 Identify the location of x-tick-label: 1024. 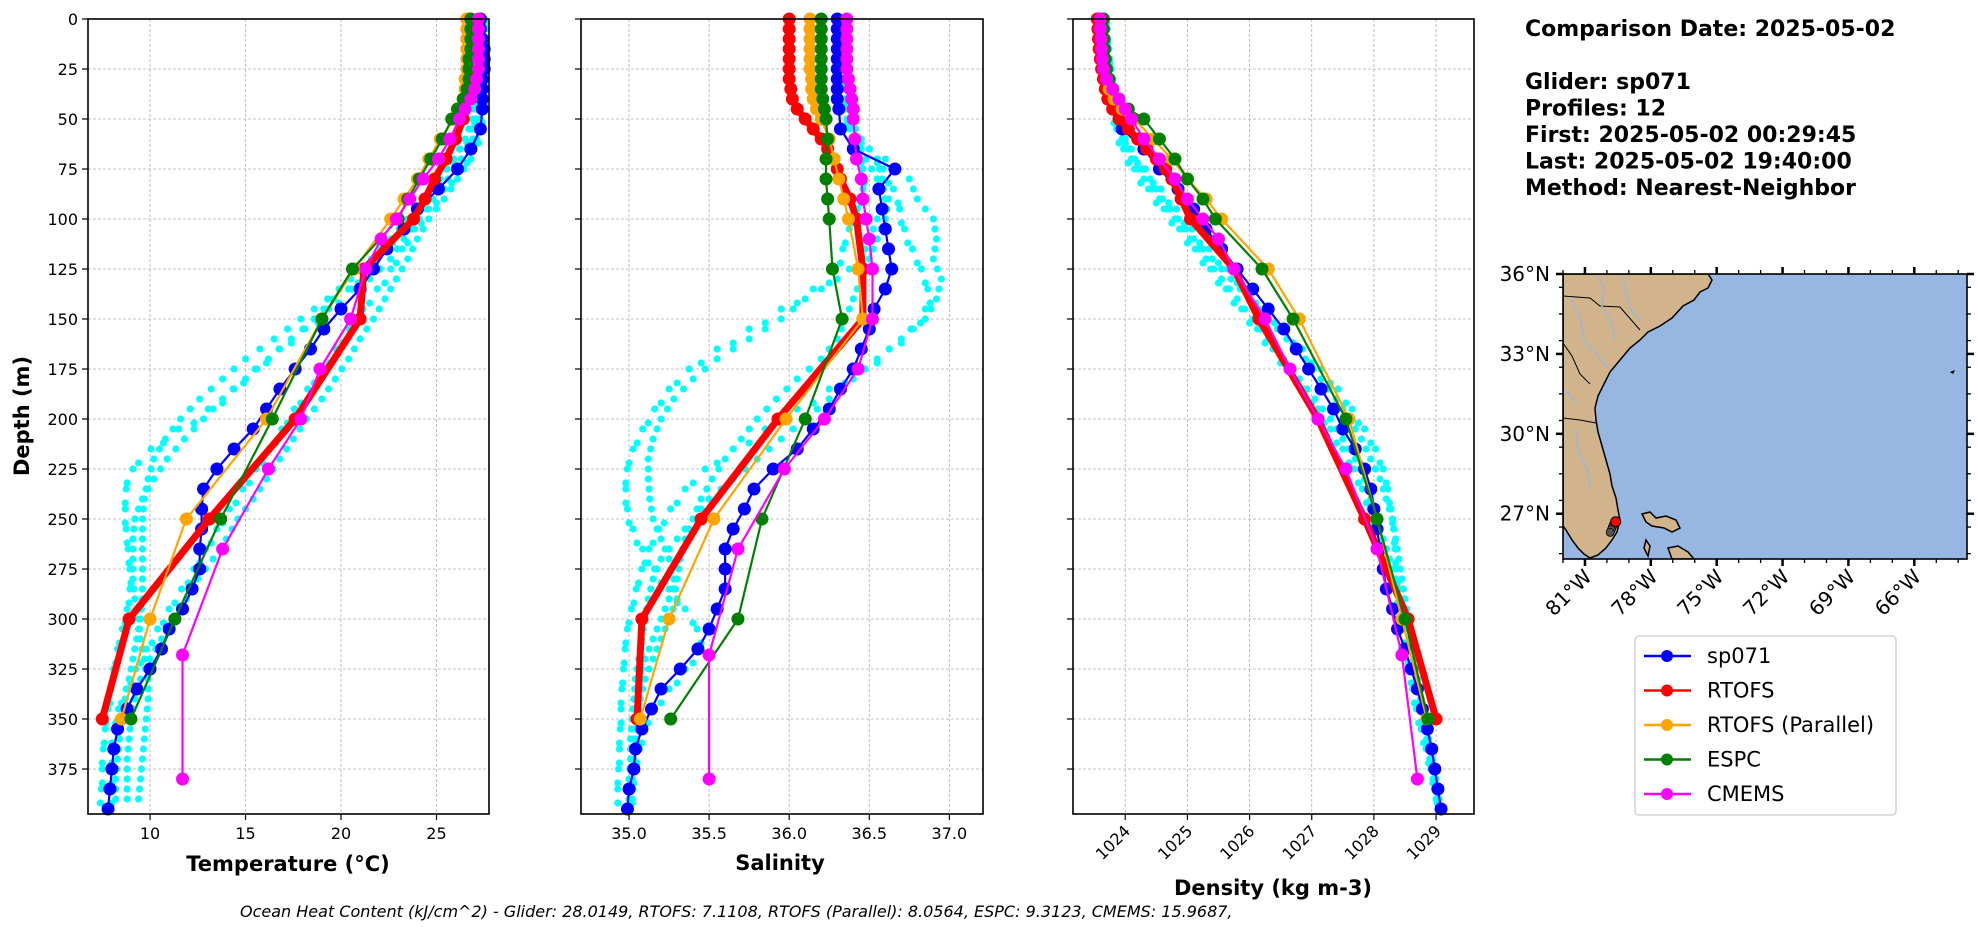
(1113, 842).